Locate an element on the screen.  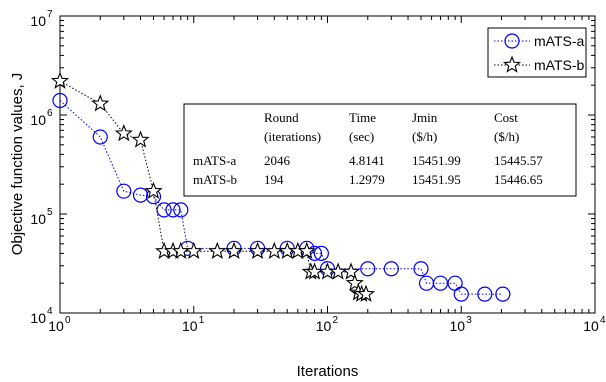
table-header-cell: (sec) is located at coordinates (361, 136).